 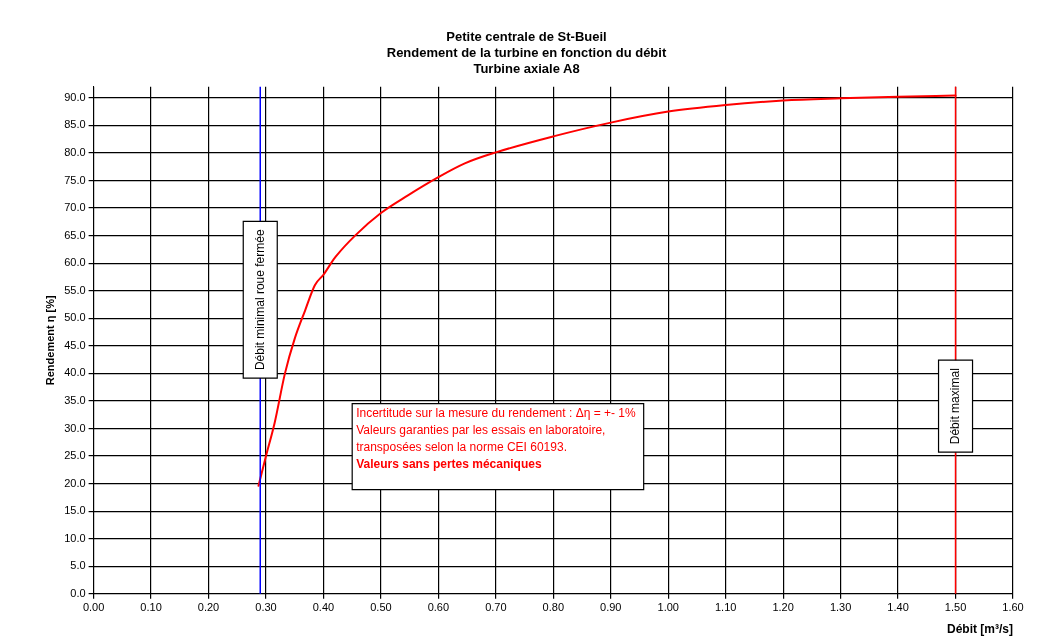 What do you see at coordinates (438, 607) in the screenshot?
I see `x-tick-label: 0.60` at bounding box center [438, 607].